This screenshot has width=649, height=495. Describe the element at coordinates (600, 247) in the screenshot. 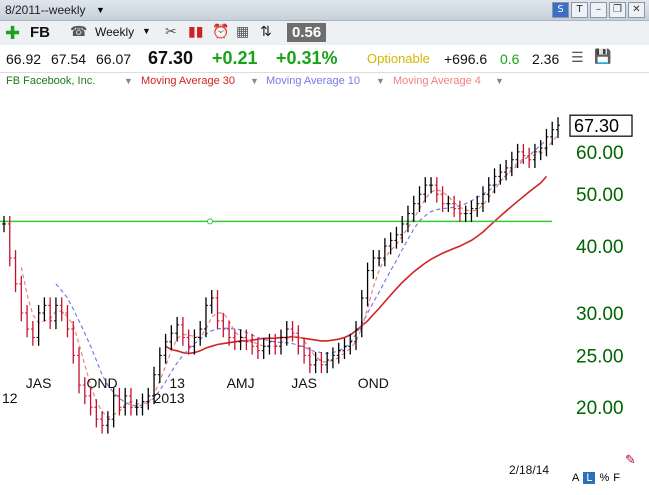

I see `y-tick-label: 40.00` at that location.